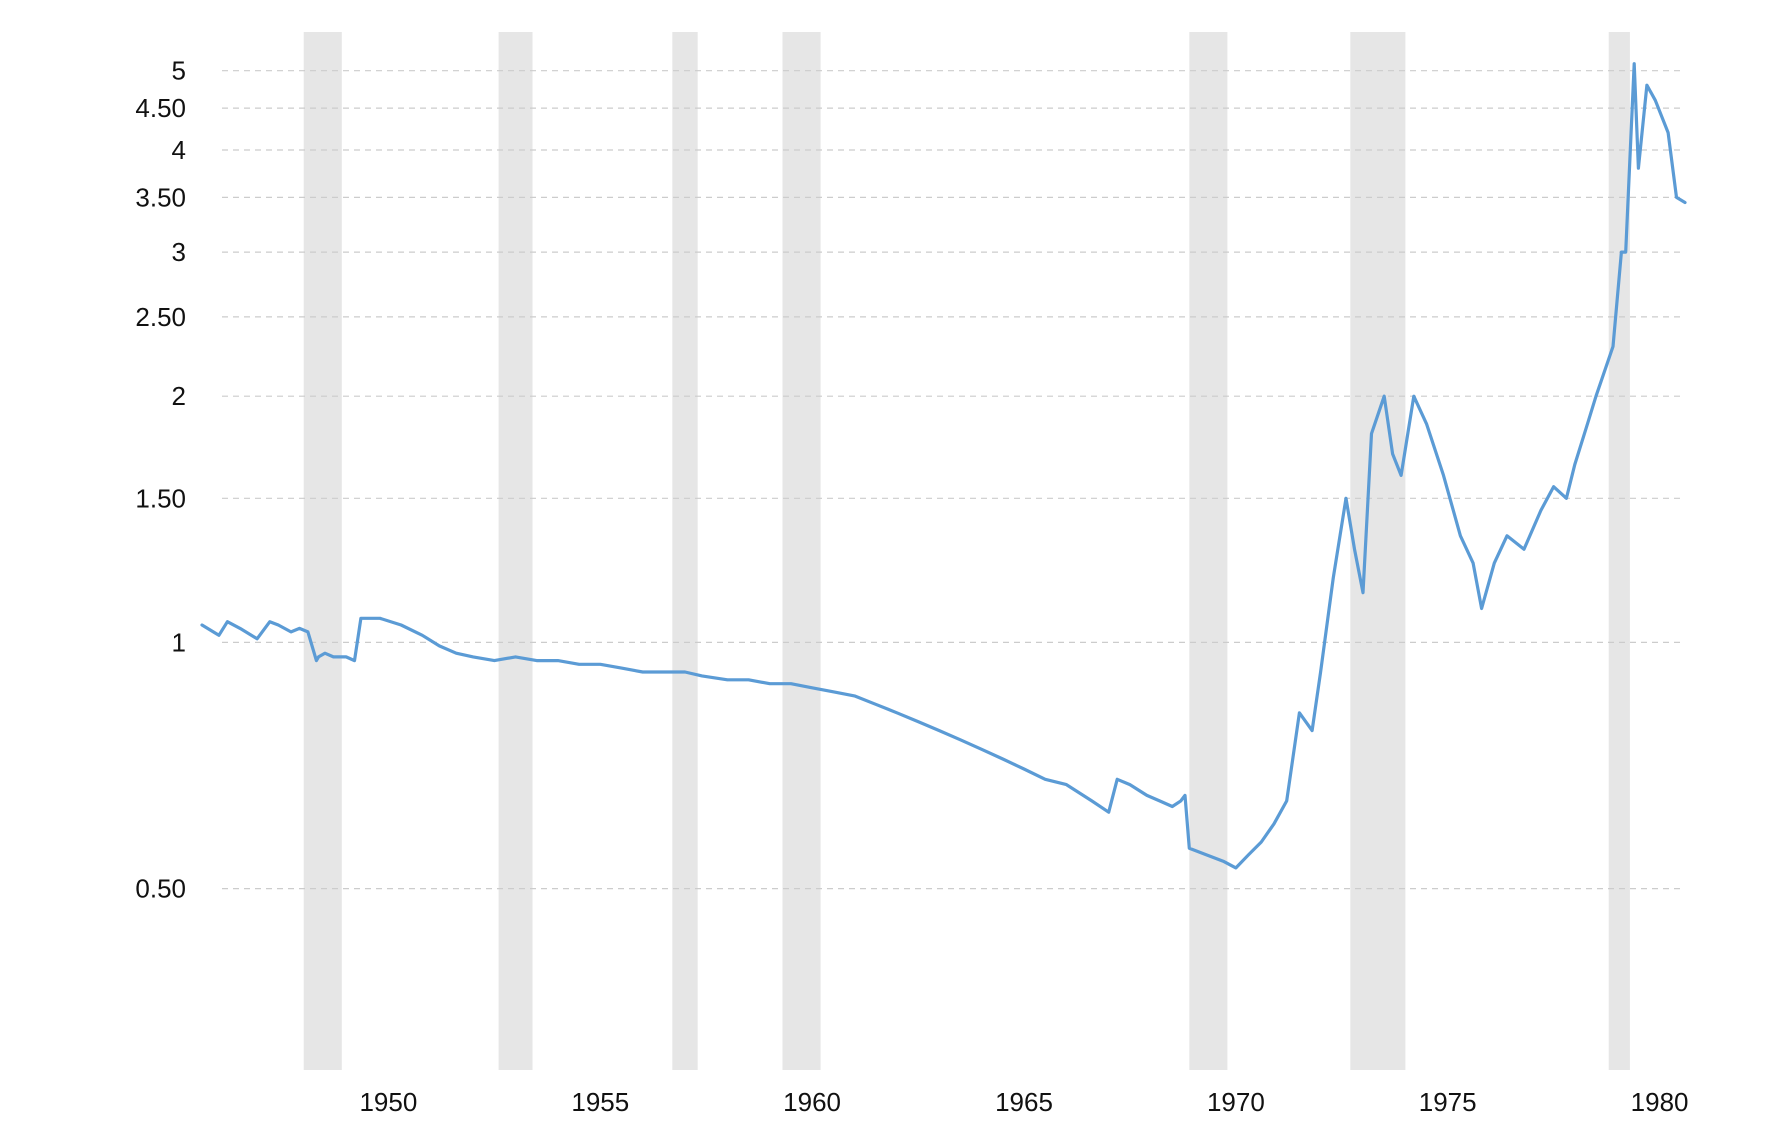 The image size is (1776, 1125). I want to click on y-tick-label-1: 1, so click(179, 642).